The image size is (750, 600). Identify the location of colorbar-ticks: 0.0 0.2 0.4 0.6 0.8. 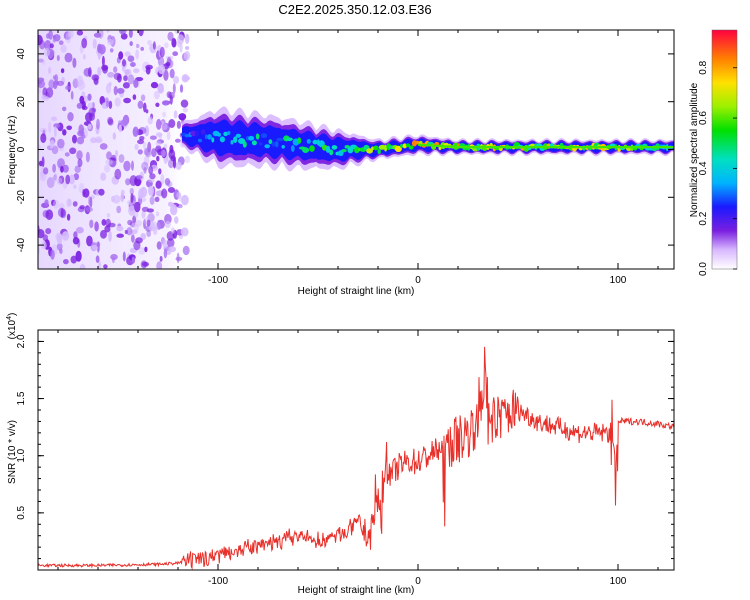
(717, 168).